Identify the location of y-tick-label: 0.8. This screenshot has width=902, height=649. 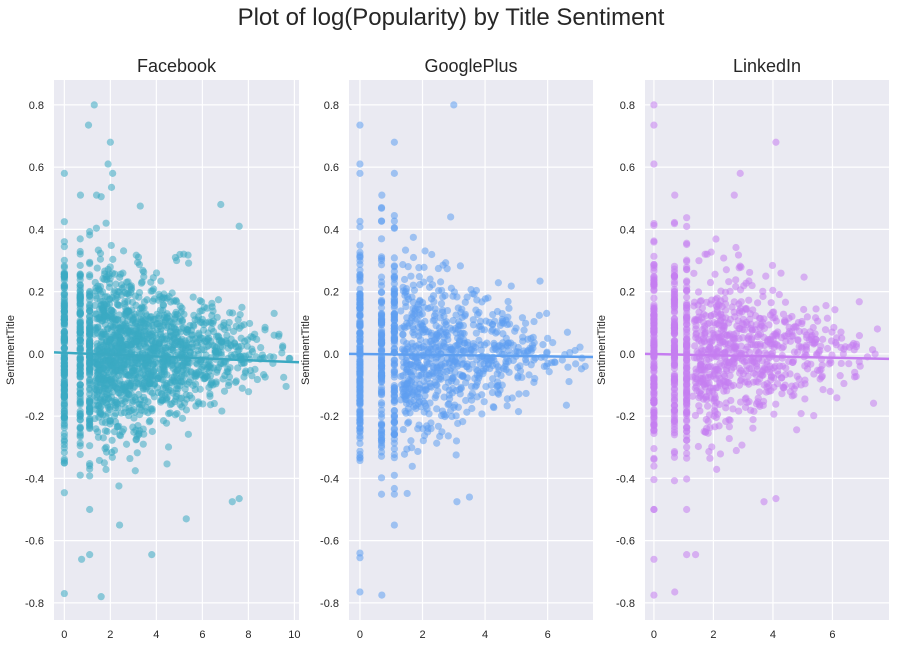
(331, 106).